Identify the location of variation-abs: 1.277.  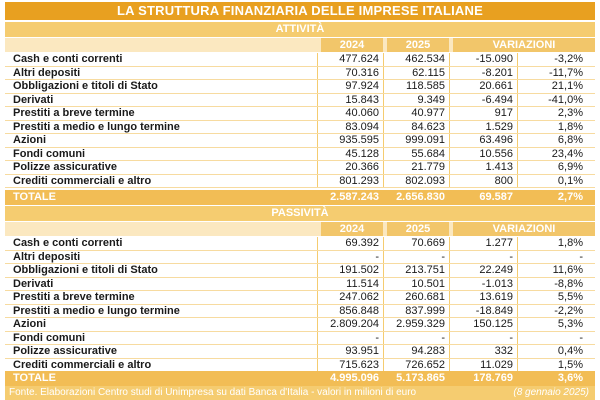
(499, 243).